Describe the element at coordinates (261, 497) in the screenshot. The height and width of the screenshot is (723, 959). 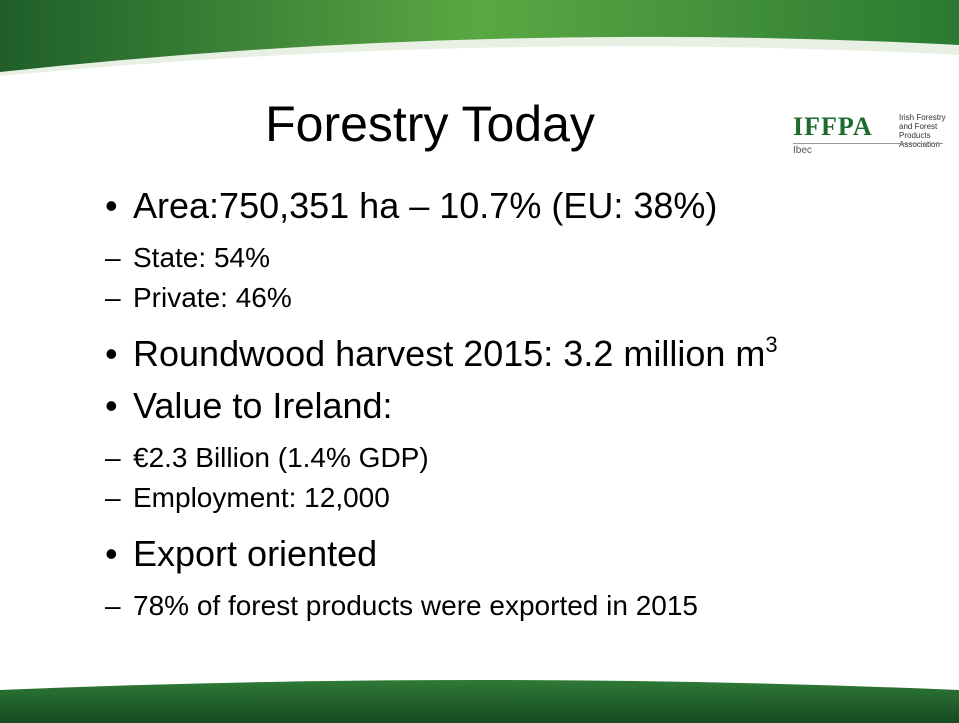
I see `sub-bullet-text: Employment: 12,000` at that location.